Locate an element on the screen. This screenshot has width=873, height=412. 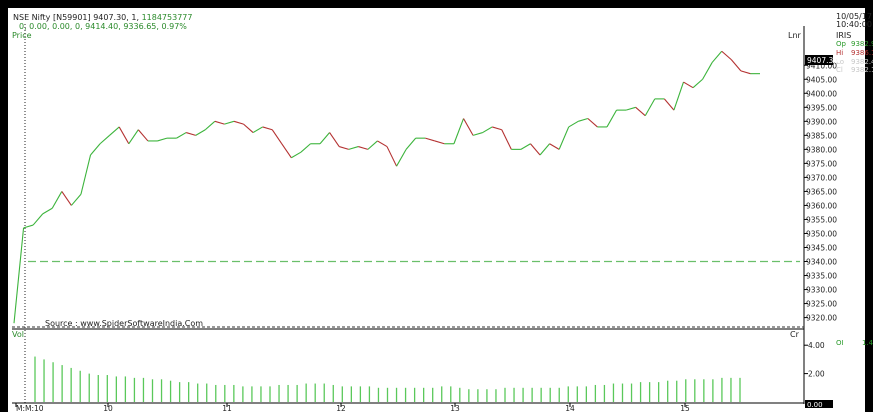
time-axis: M:M:10 10 11 12 13 14 15 is located at coordinates (352, 407).